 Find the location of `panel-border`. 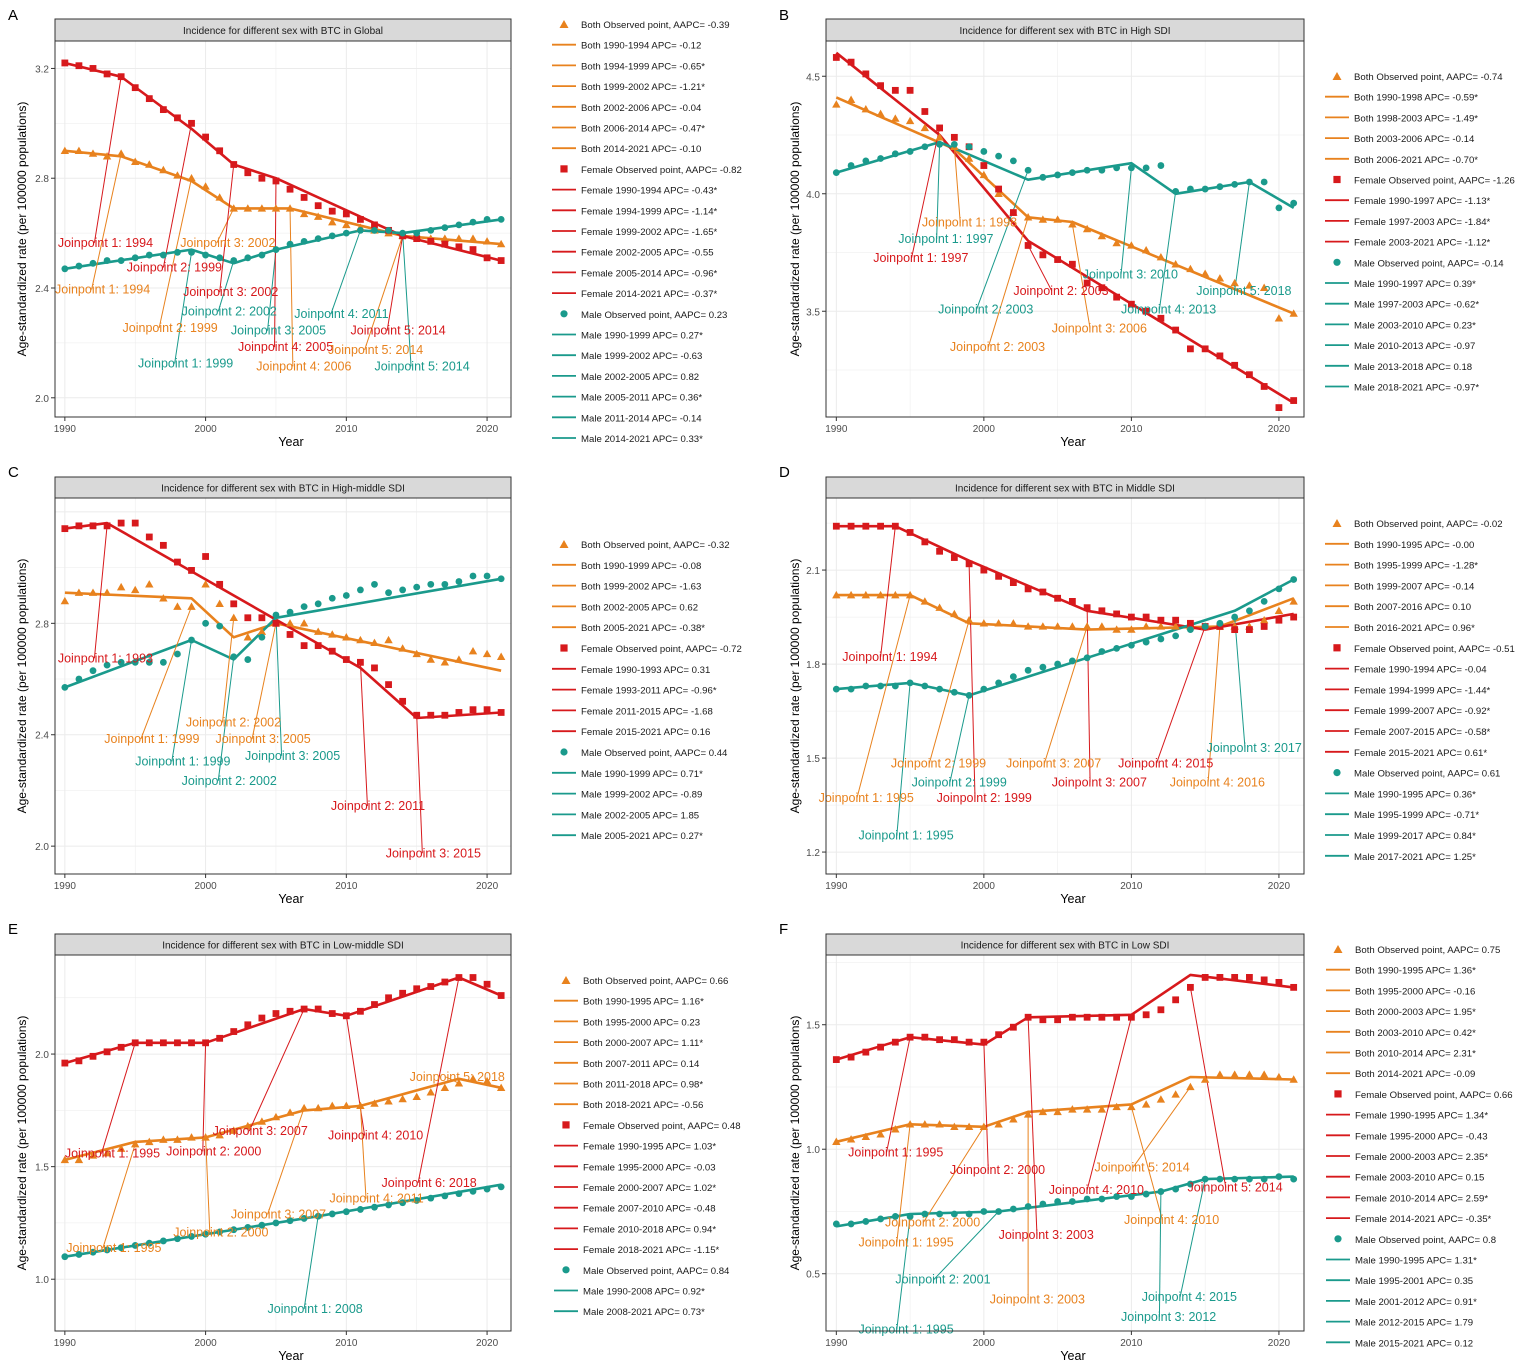

panel-border is located at coordinates (1065, 686).